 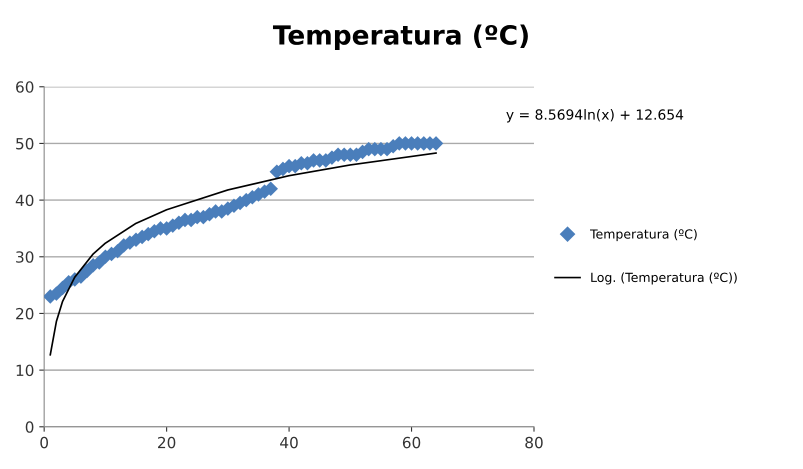 I want to click on legend-label: Temperatura (ºC), so click(x=643, y=235).